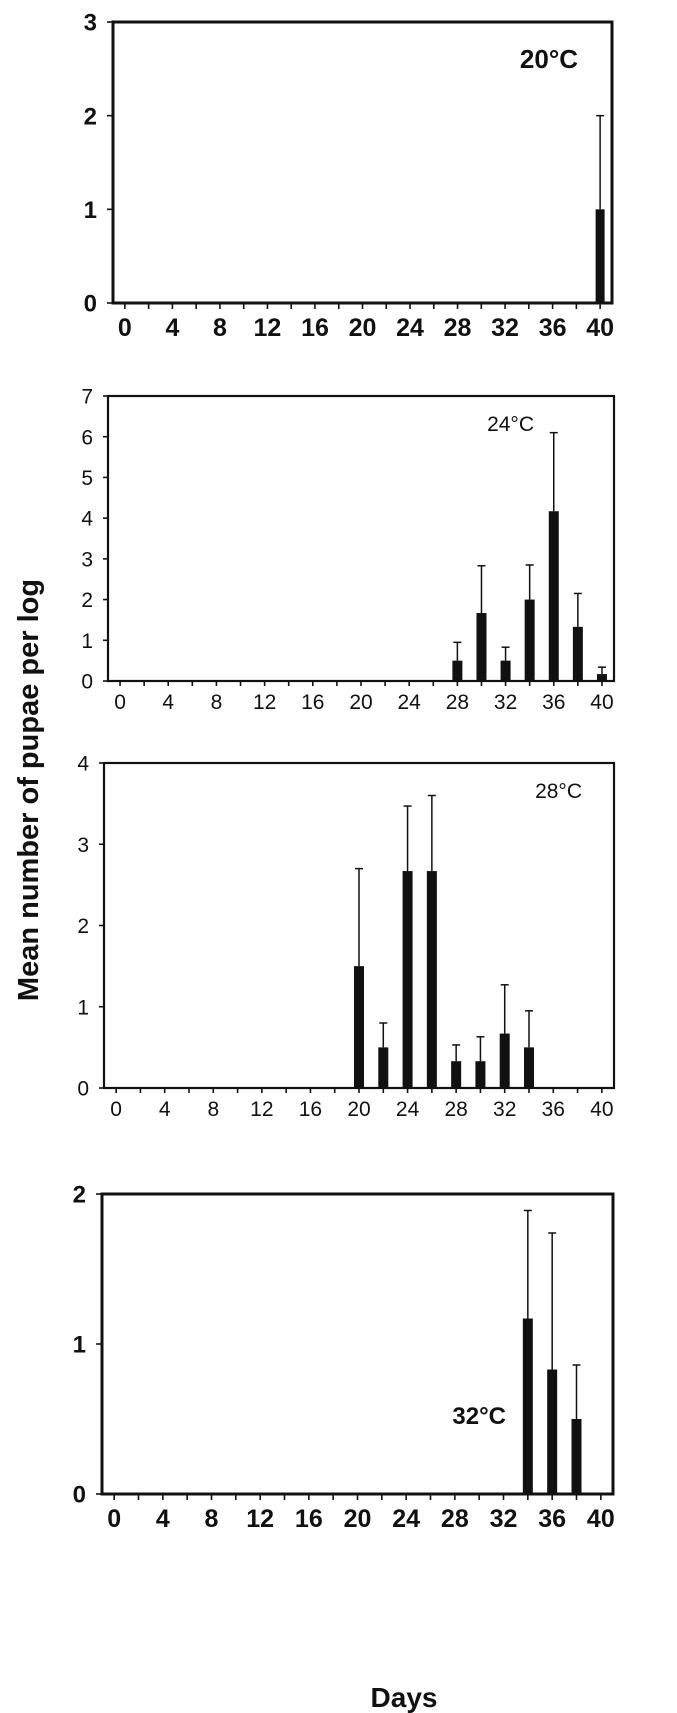 The height and width of the screenshot is (1713, 677). What do you see at coordinates (479, 1416) in the screenshot?
I see `panel-title: 32°C` at bounding box center [479, 1416].